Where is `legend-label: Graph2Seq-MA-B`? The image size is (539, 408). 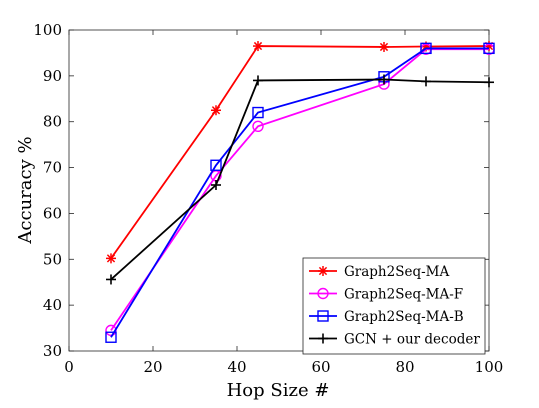
legend-label: Graph2Seq-MA-B is located at coordinates (404, 317).